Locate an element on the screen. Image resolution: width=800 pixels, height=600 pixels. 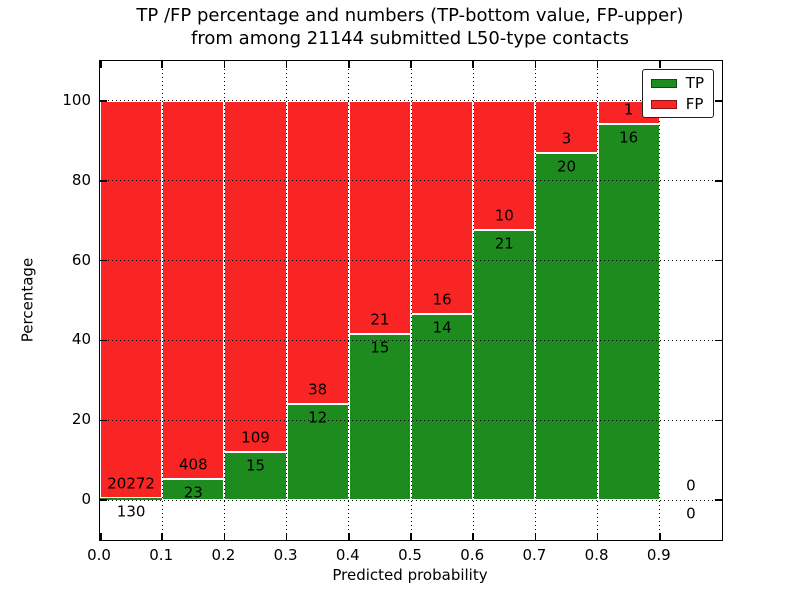
legend-item-fp: FP is located at coordinates (677, 104).